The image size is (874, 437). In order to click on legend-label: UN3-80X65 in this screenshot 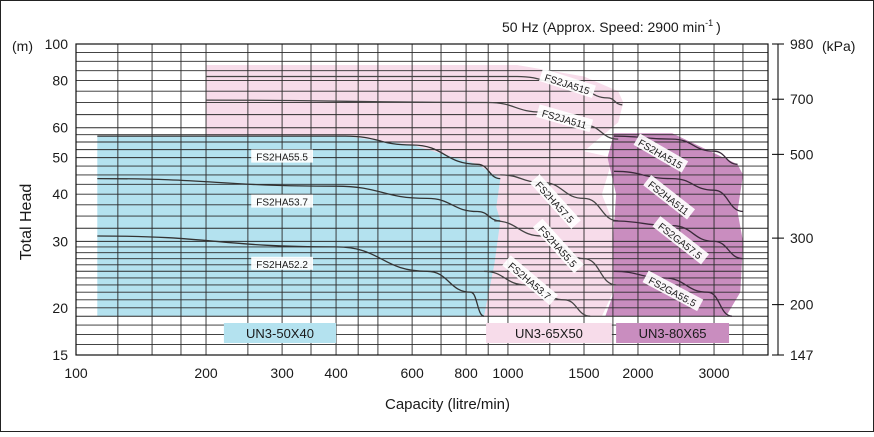, I will do `click(673, 333)`.